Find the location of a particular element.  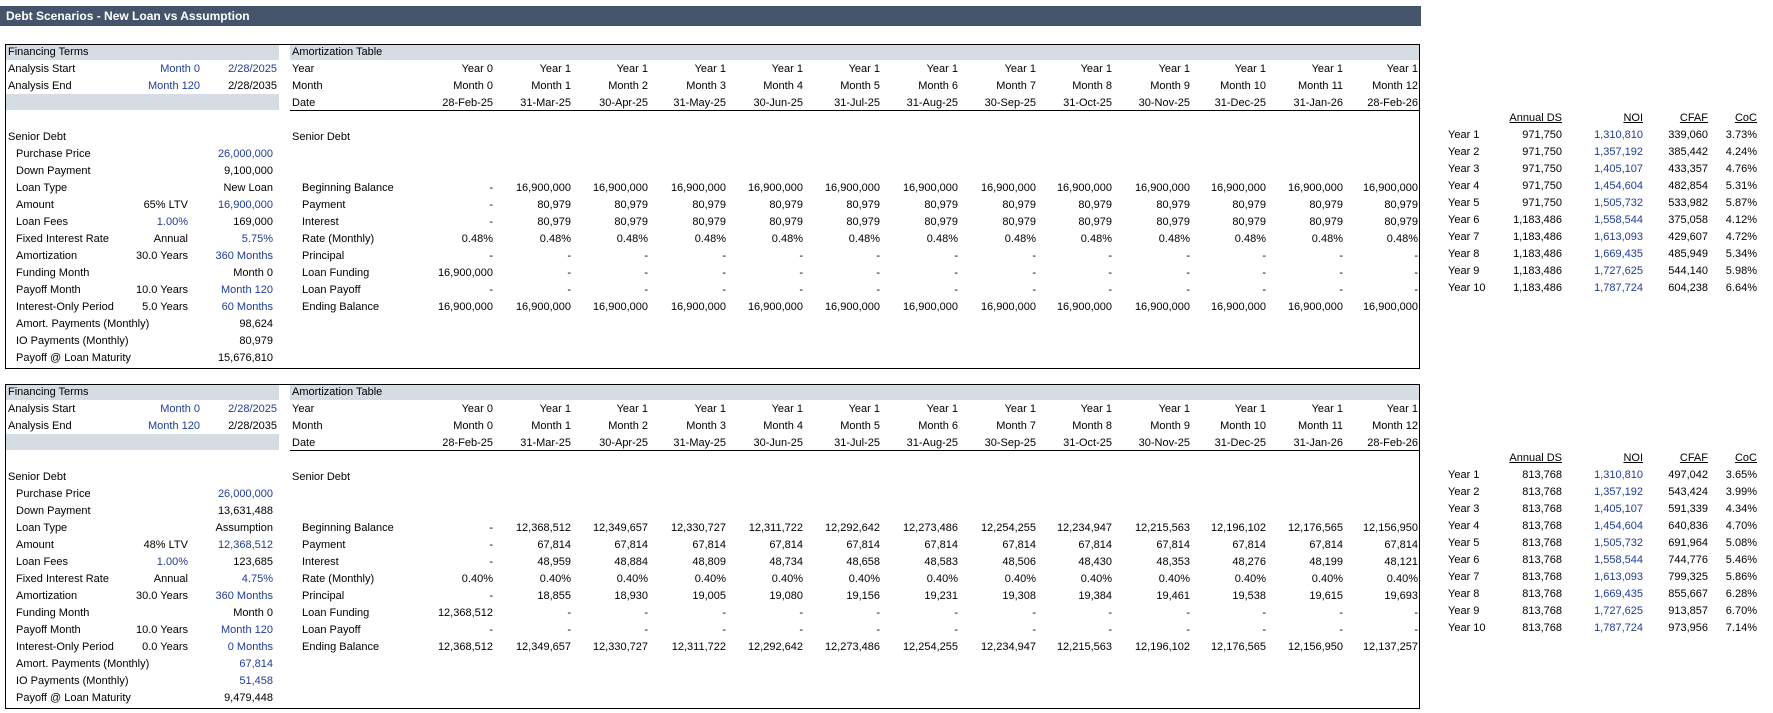

summary-cfaf: 973,956 is located at coordinates (1688, 628).